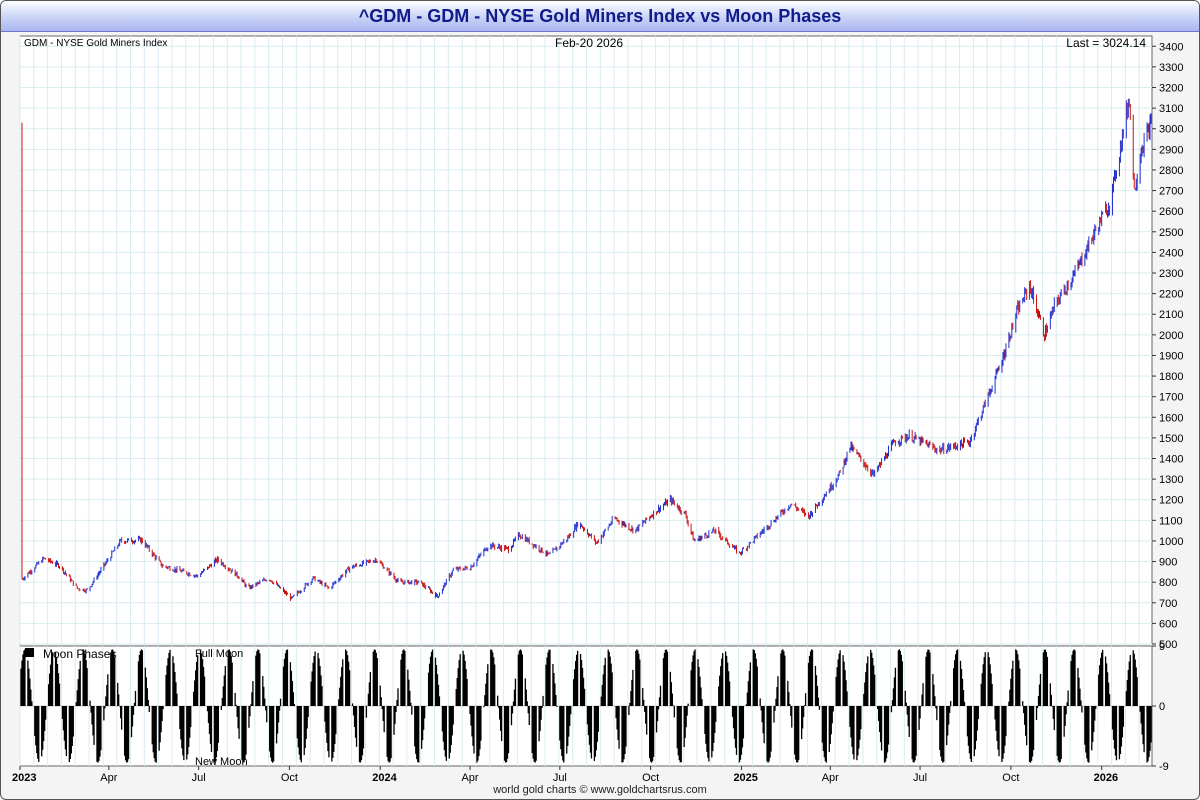 The image size is (1200, 800). I want to click on date-label: Feb-20 2026, so click(589, 43).